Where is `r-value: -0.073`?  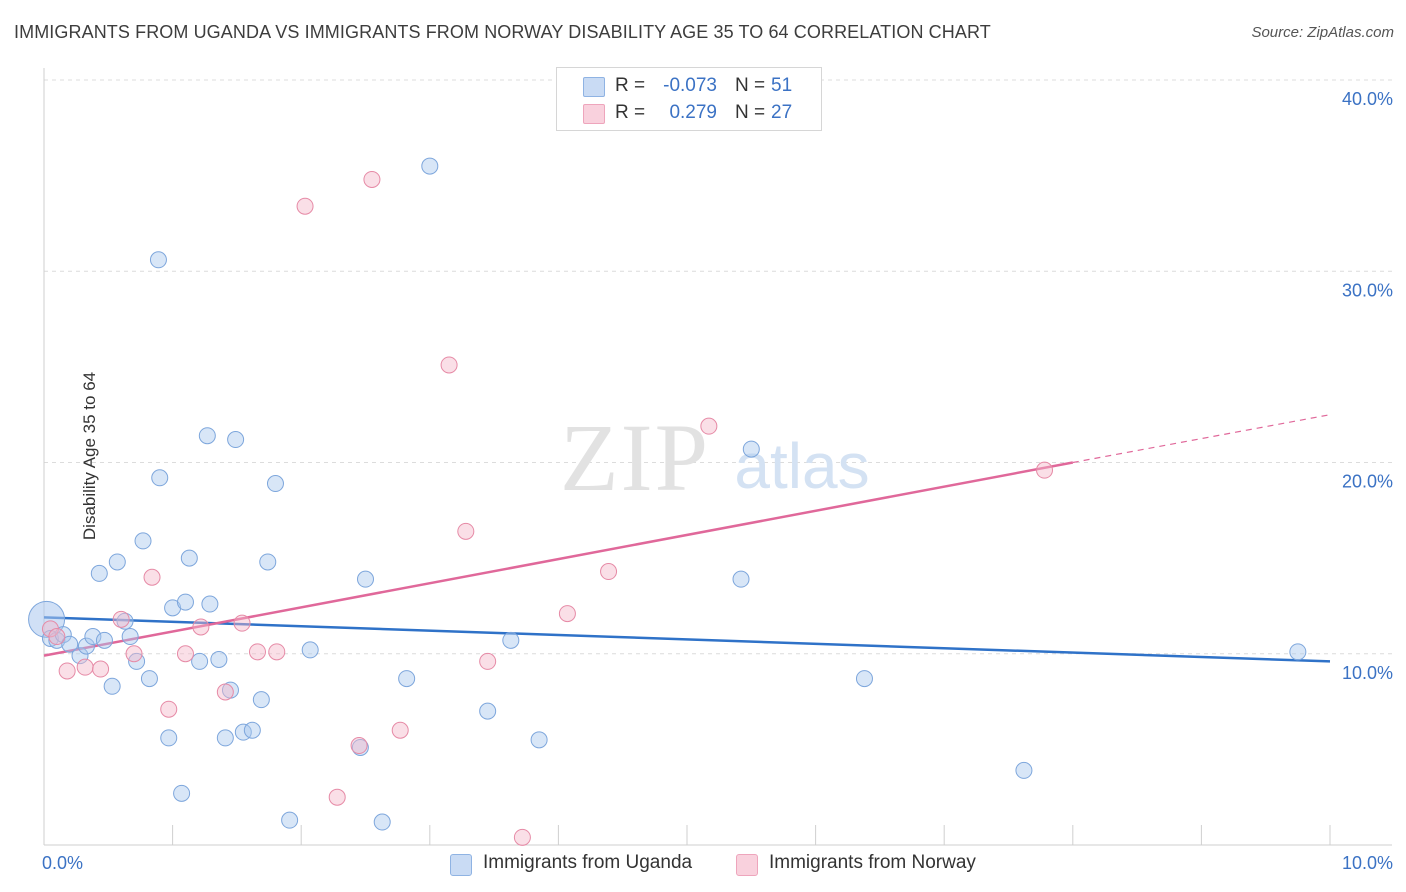
r-value: -0.073 is located at coordinates (690, 85).